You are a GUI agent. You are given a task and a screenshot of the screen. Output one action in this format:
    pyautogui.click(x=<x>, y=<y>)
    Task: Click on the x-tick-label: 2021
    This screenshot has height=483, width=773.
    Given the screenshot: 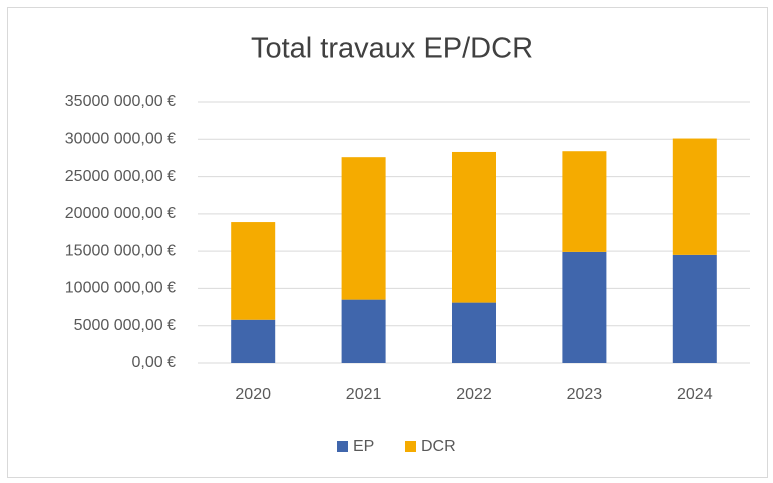 What is the action you would take?
    pyautogui.click(x=364, y=394)
    